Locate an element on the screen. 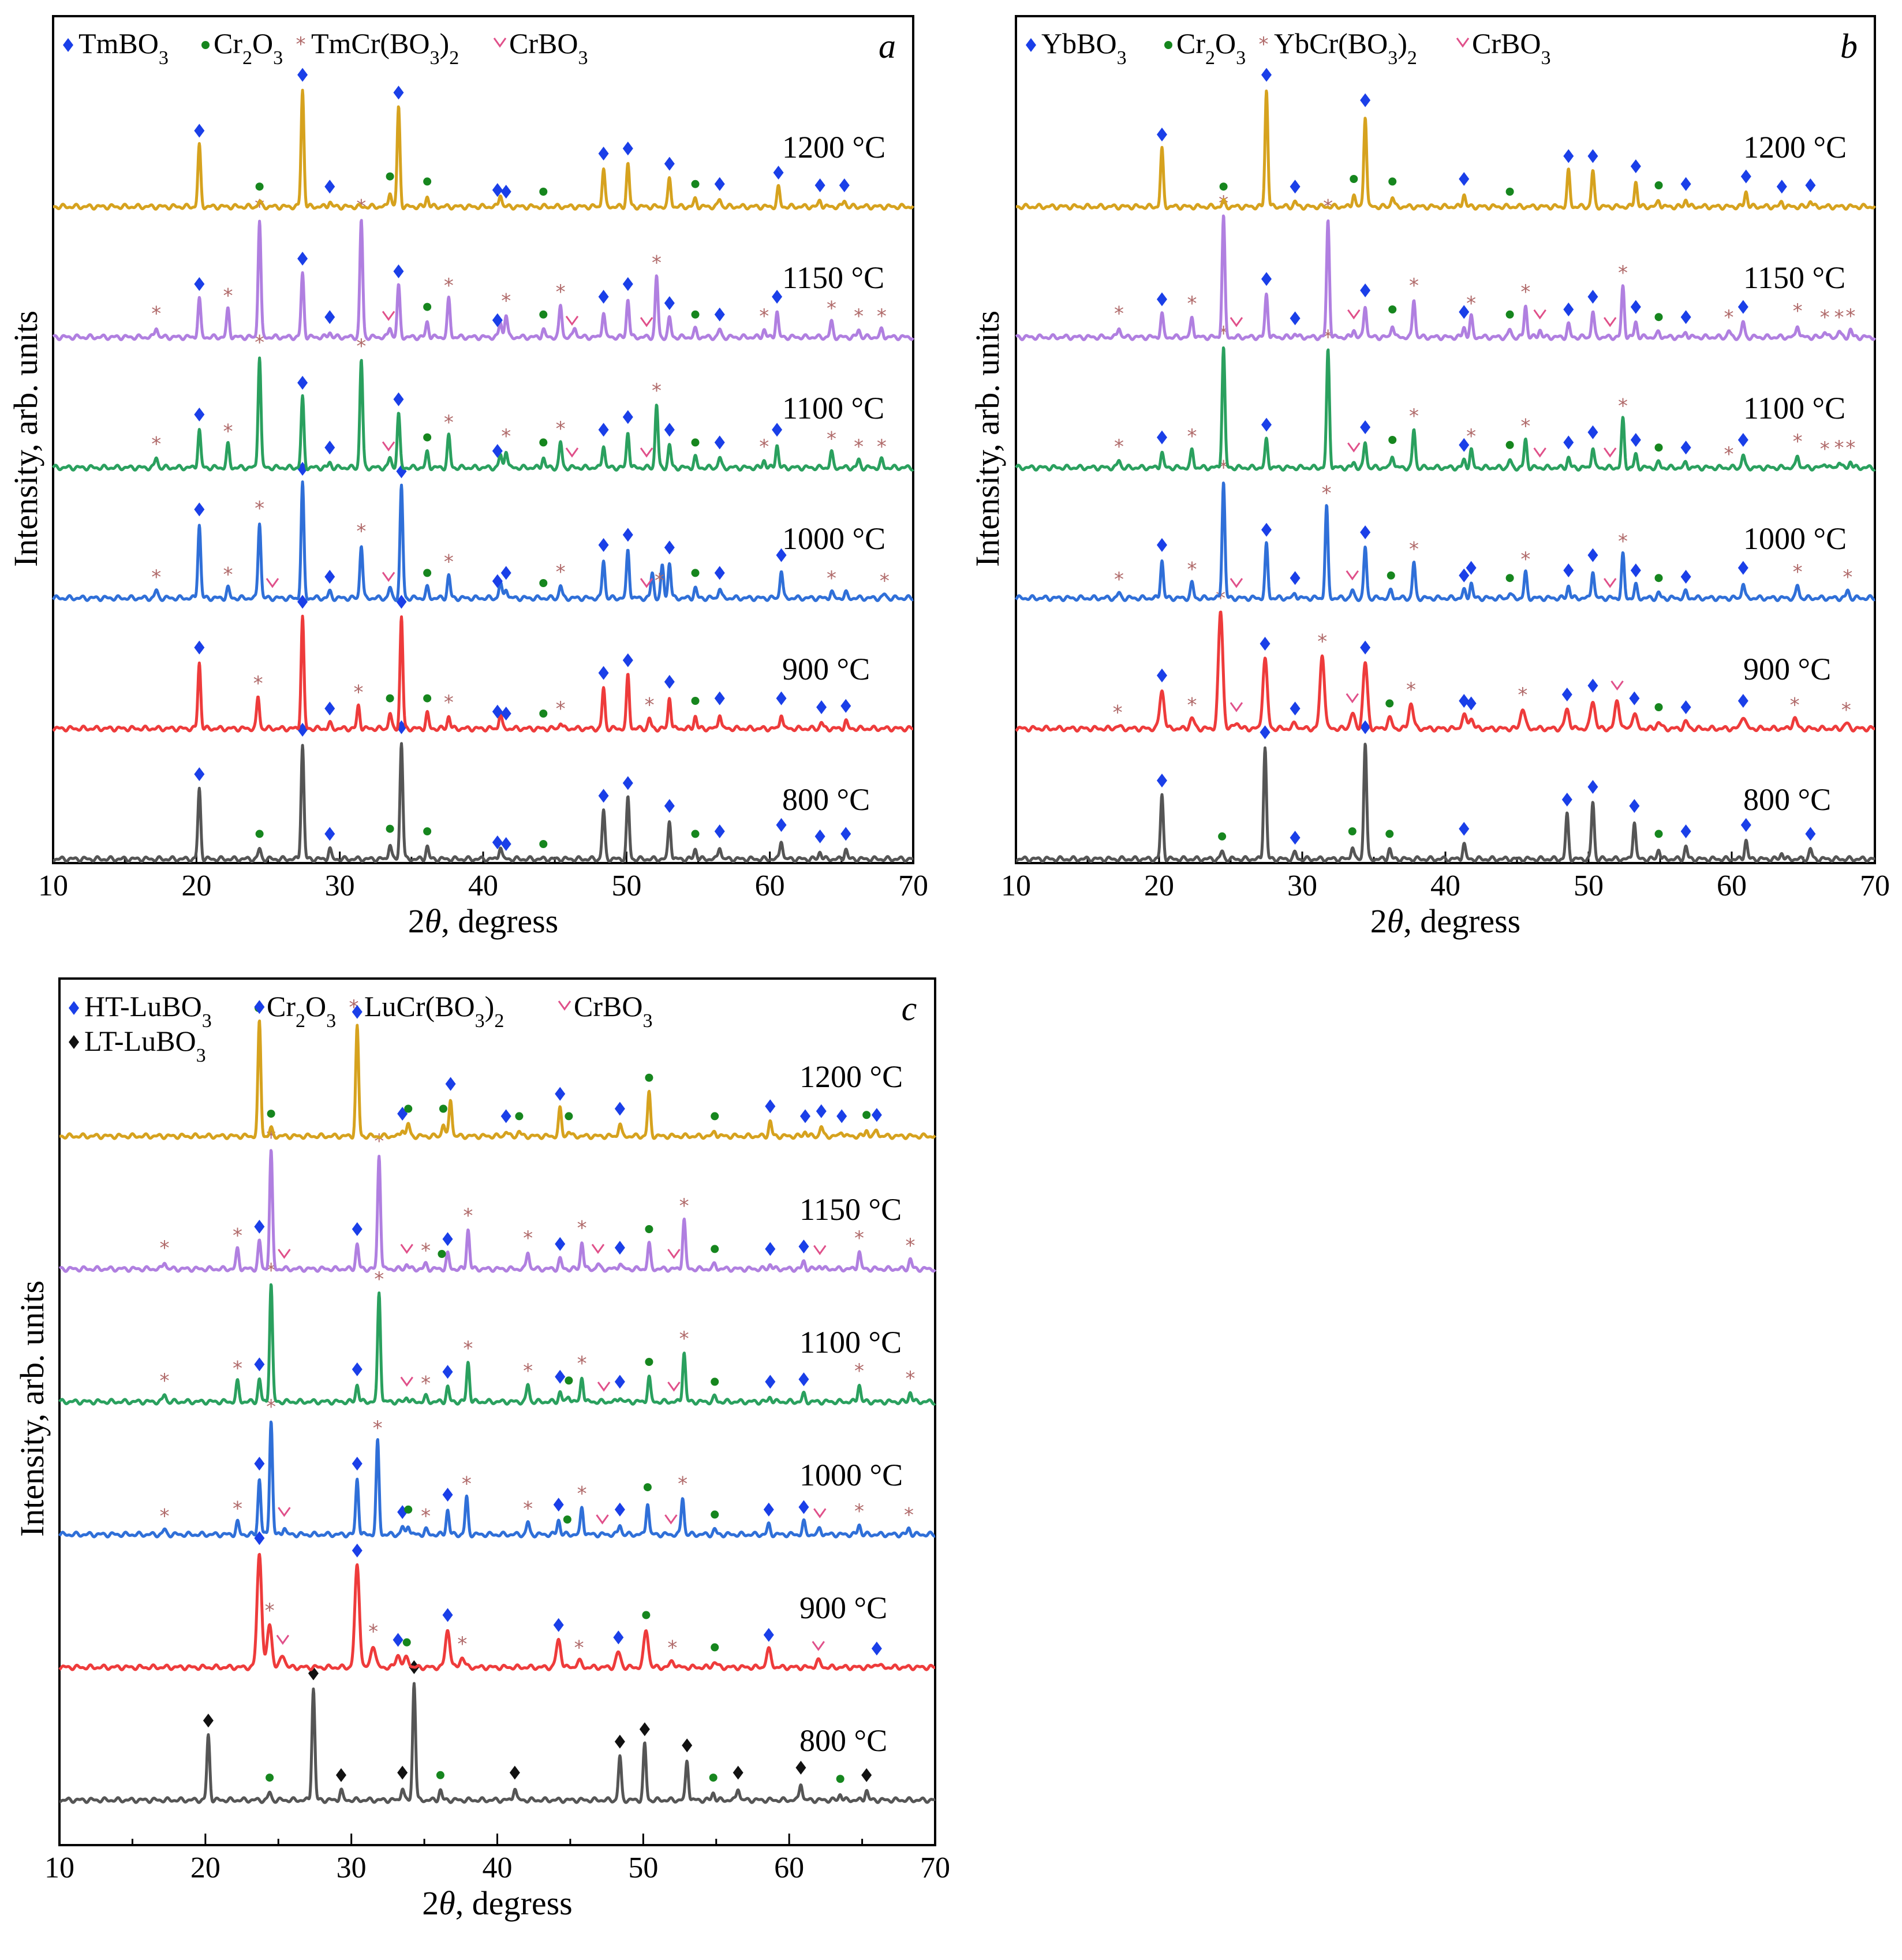 This screenshot has height=1960, width=1902. legend-cr2o3-part: 3 is located at coordinates (1241, 58).